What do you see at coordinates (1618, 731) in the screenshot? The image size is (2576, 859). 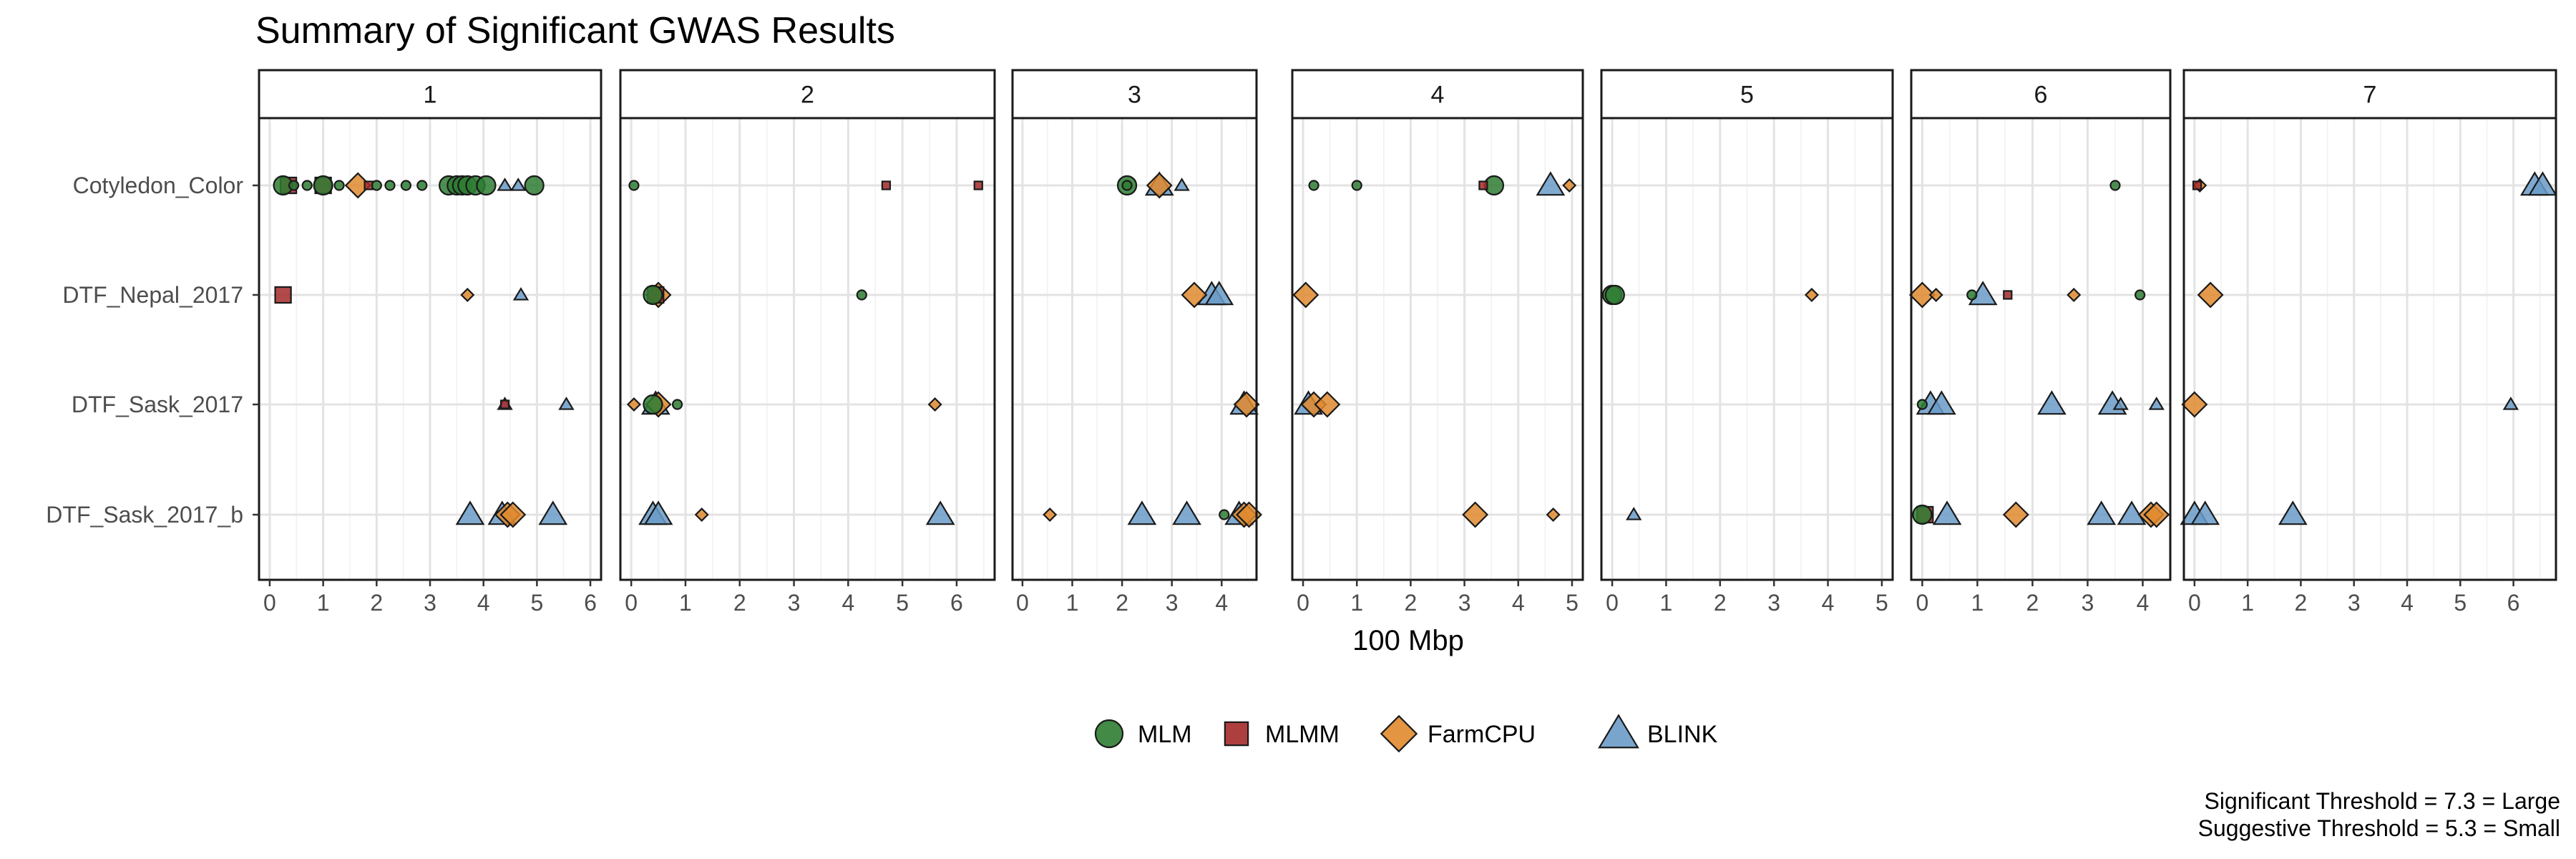 I see `legend-key-blink` at bounding box center [1618, 731].